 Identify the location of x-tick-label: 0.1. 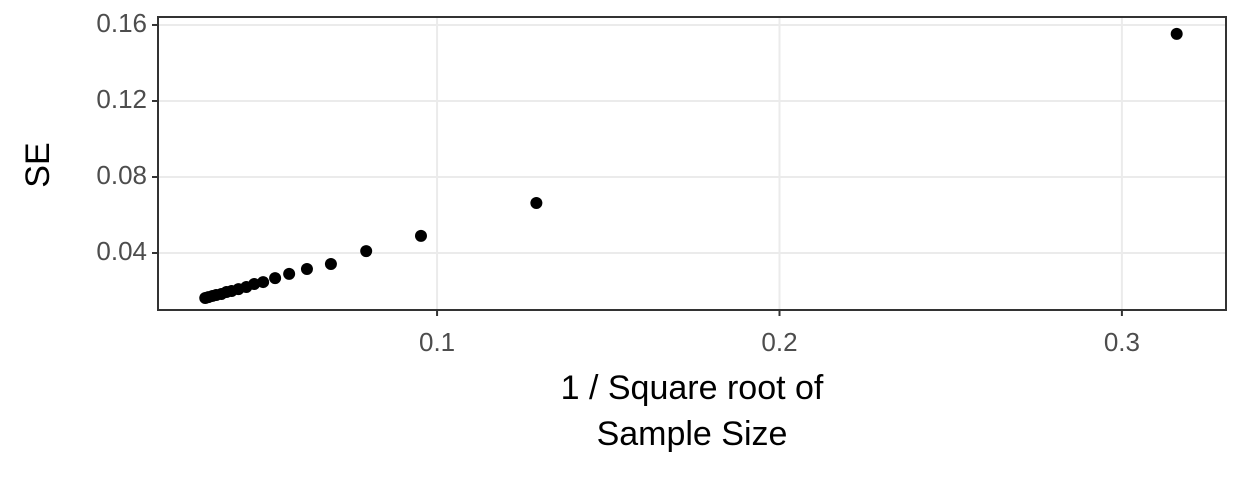
(437, 342).